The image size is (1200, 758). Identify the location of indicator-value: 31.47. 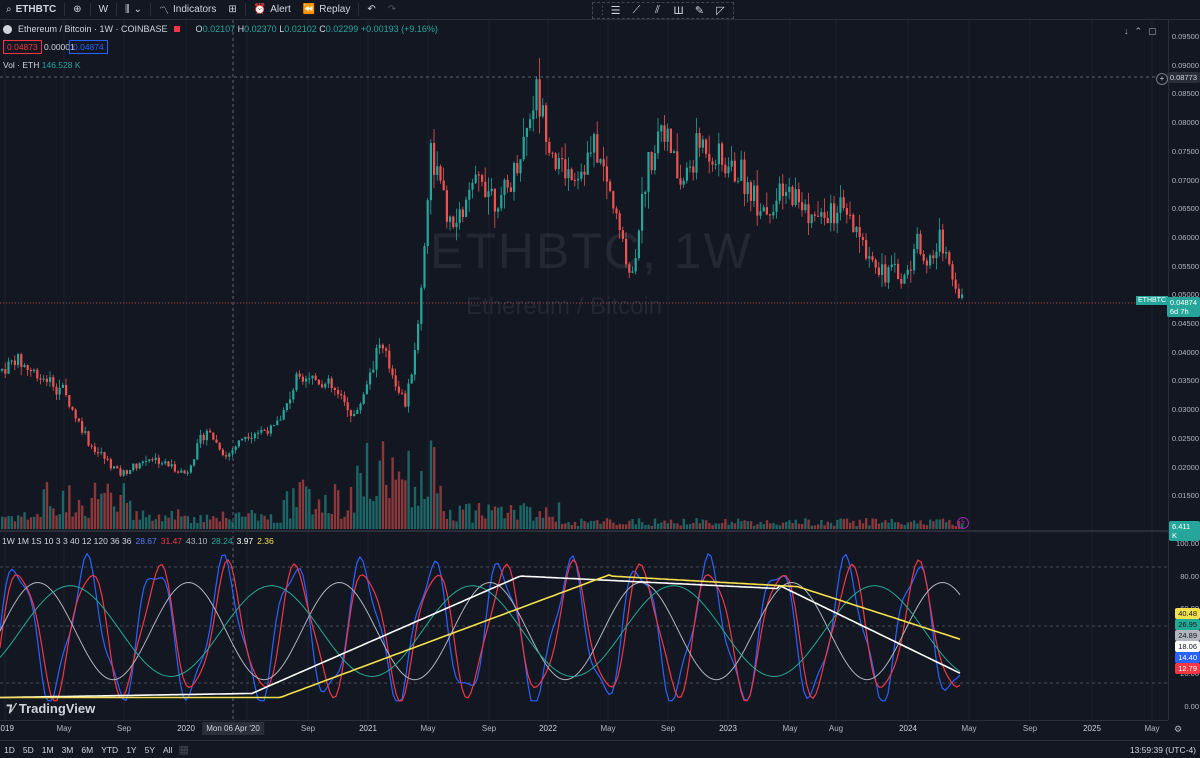
(171, 541).